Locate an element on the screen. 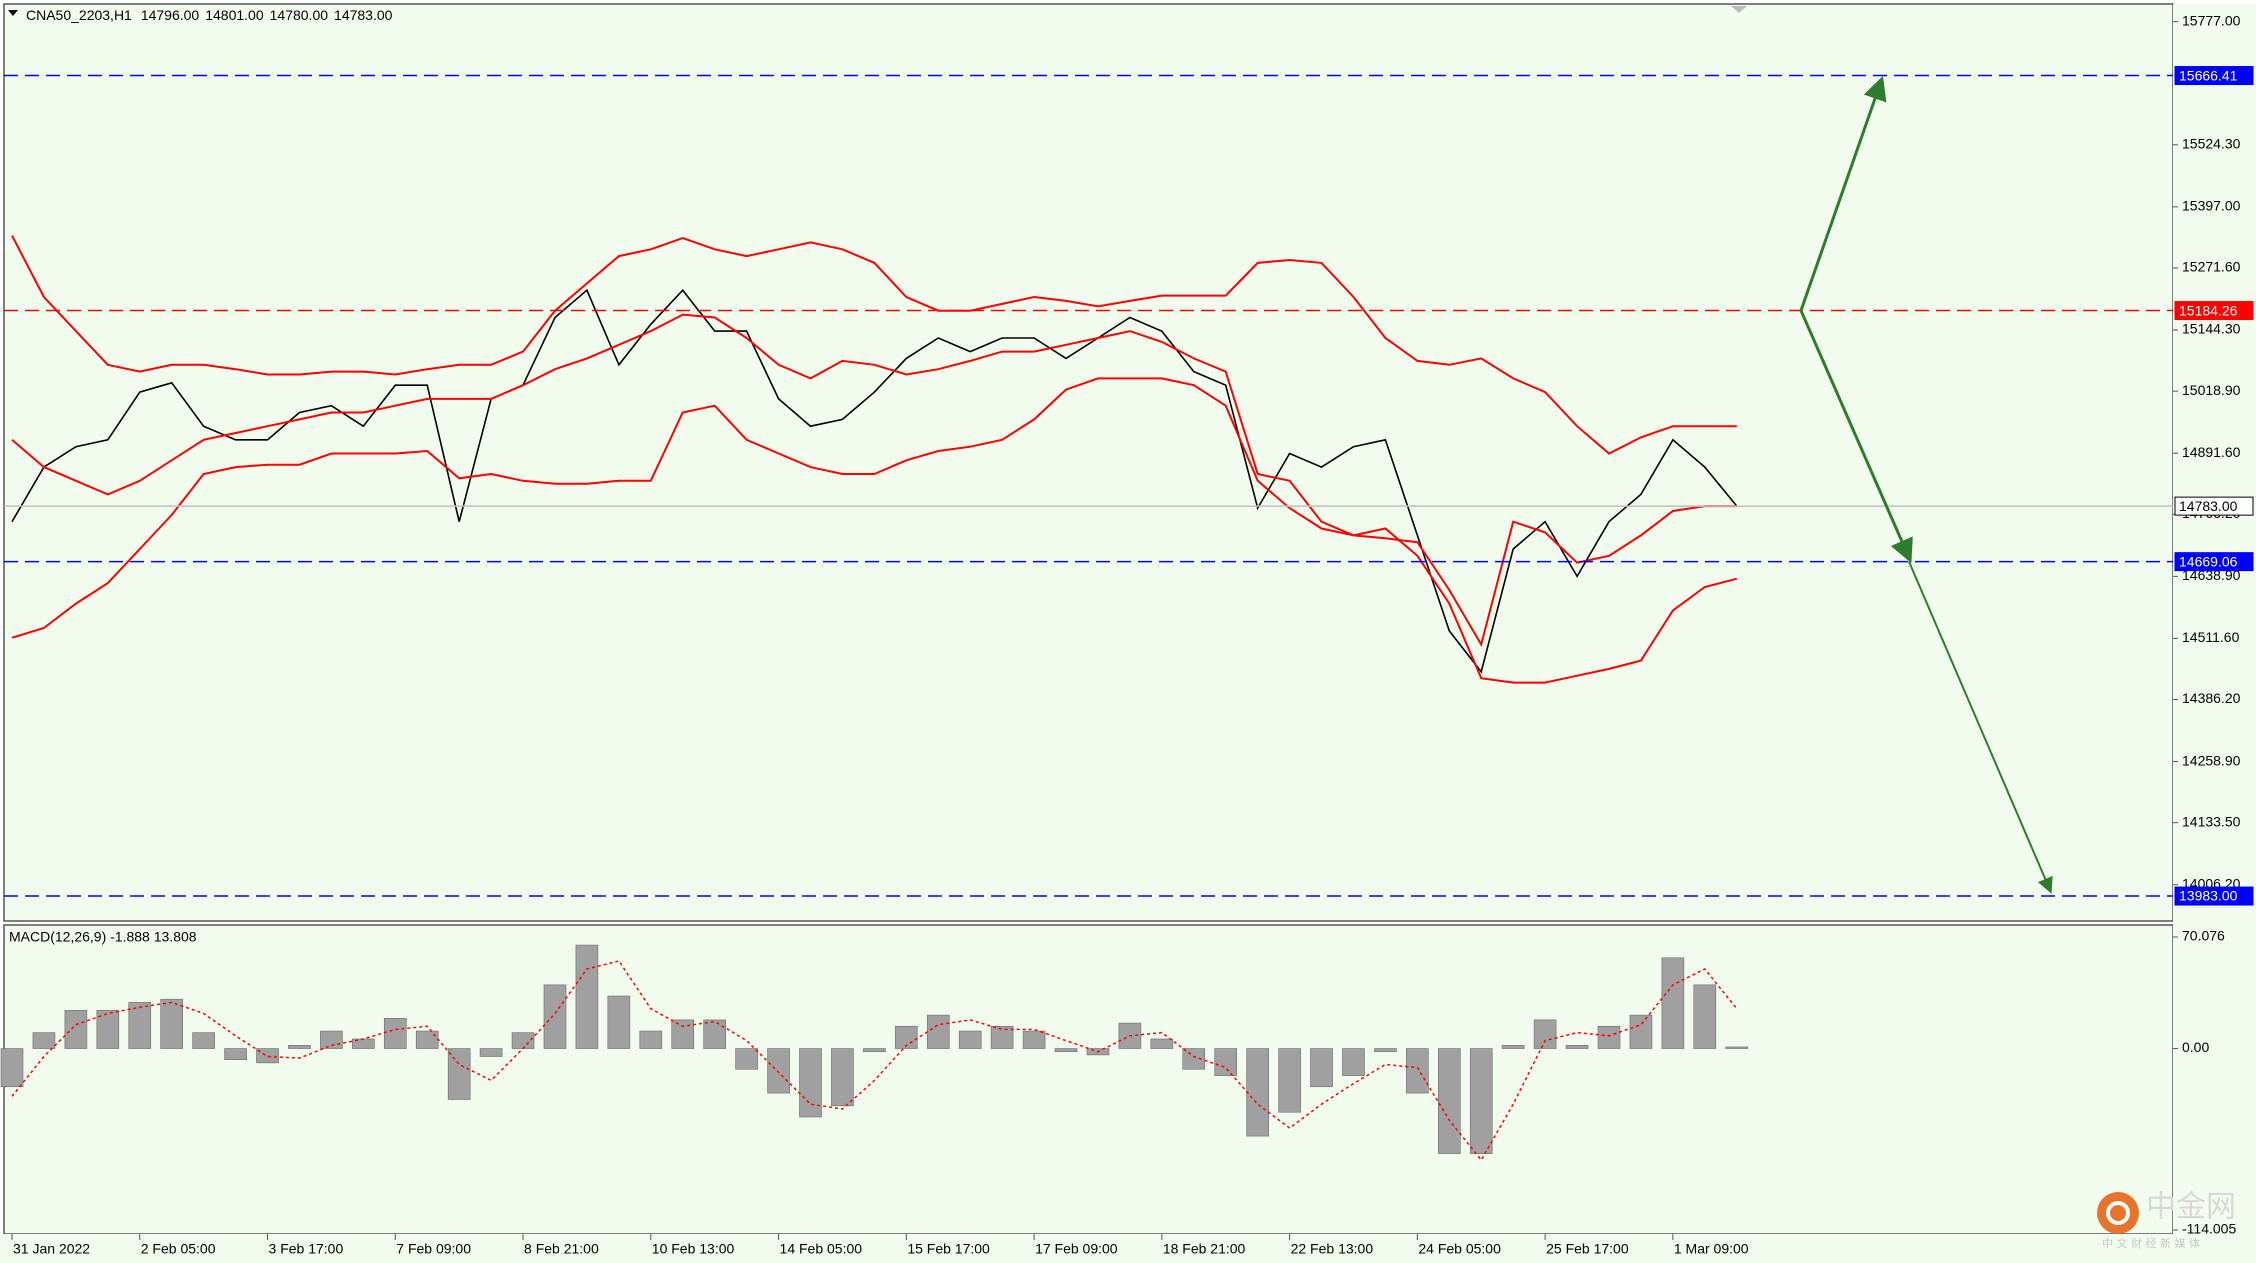 The height and width of the screenshot is (1263, 2256). x-tick-label: 15 Feb 17:00 is located at coordinates (948, 1249).